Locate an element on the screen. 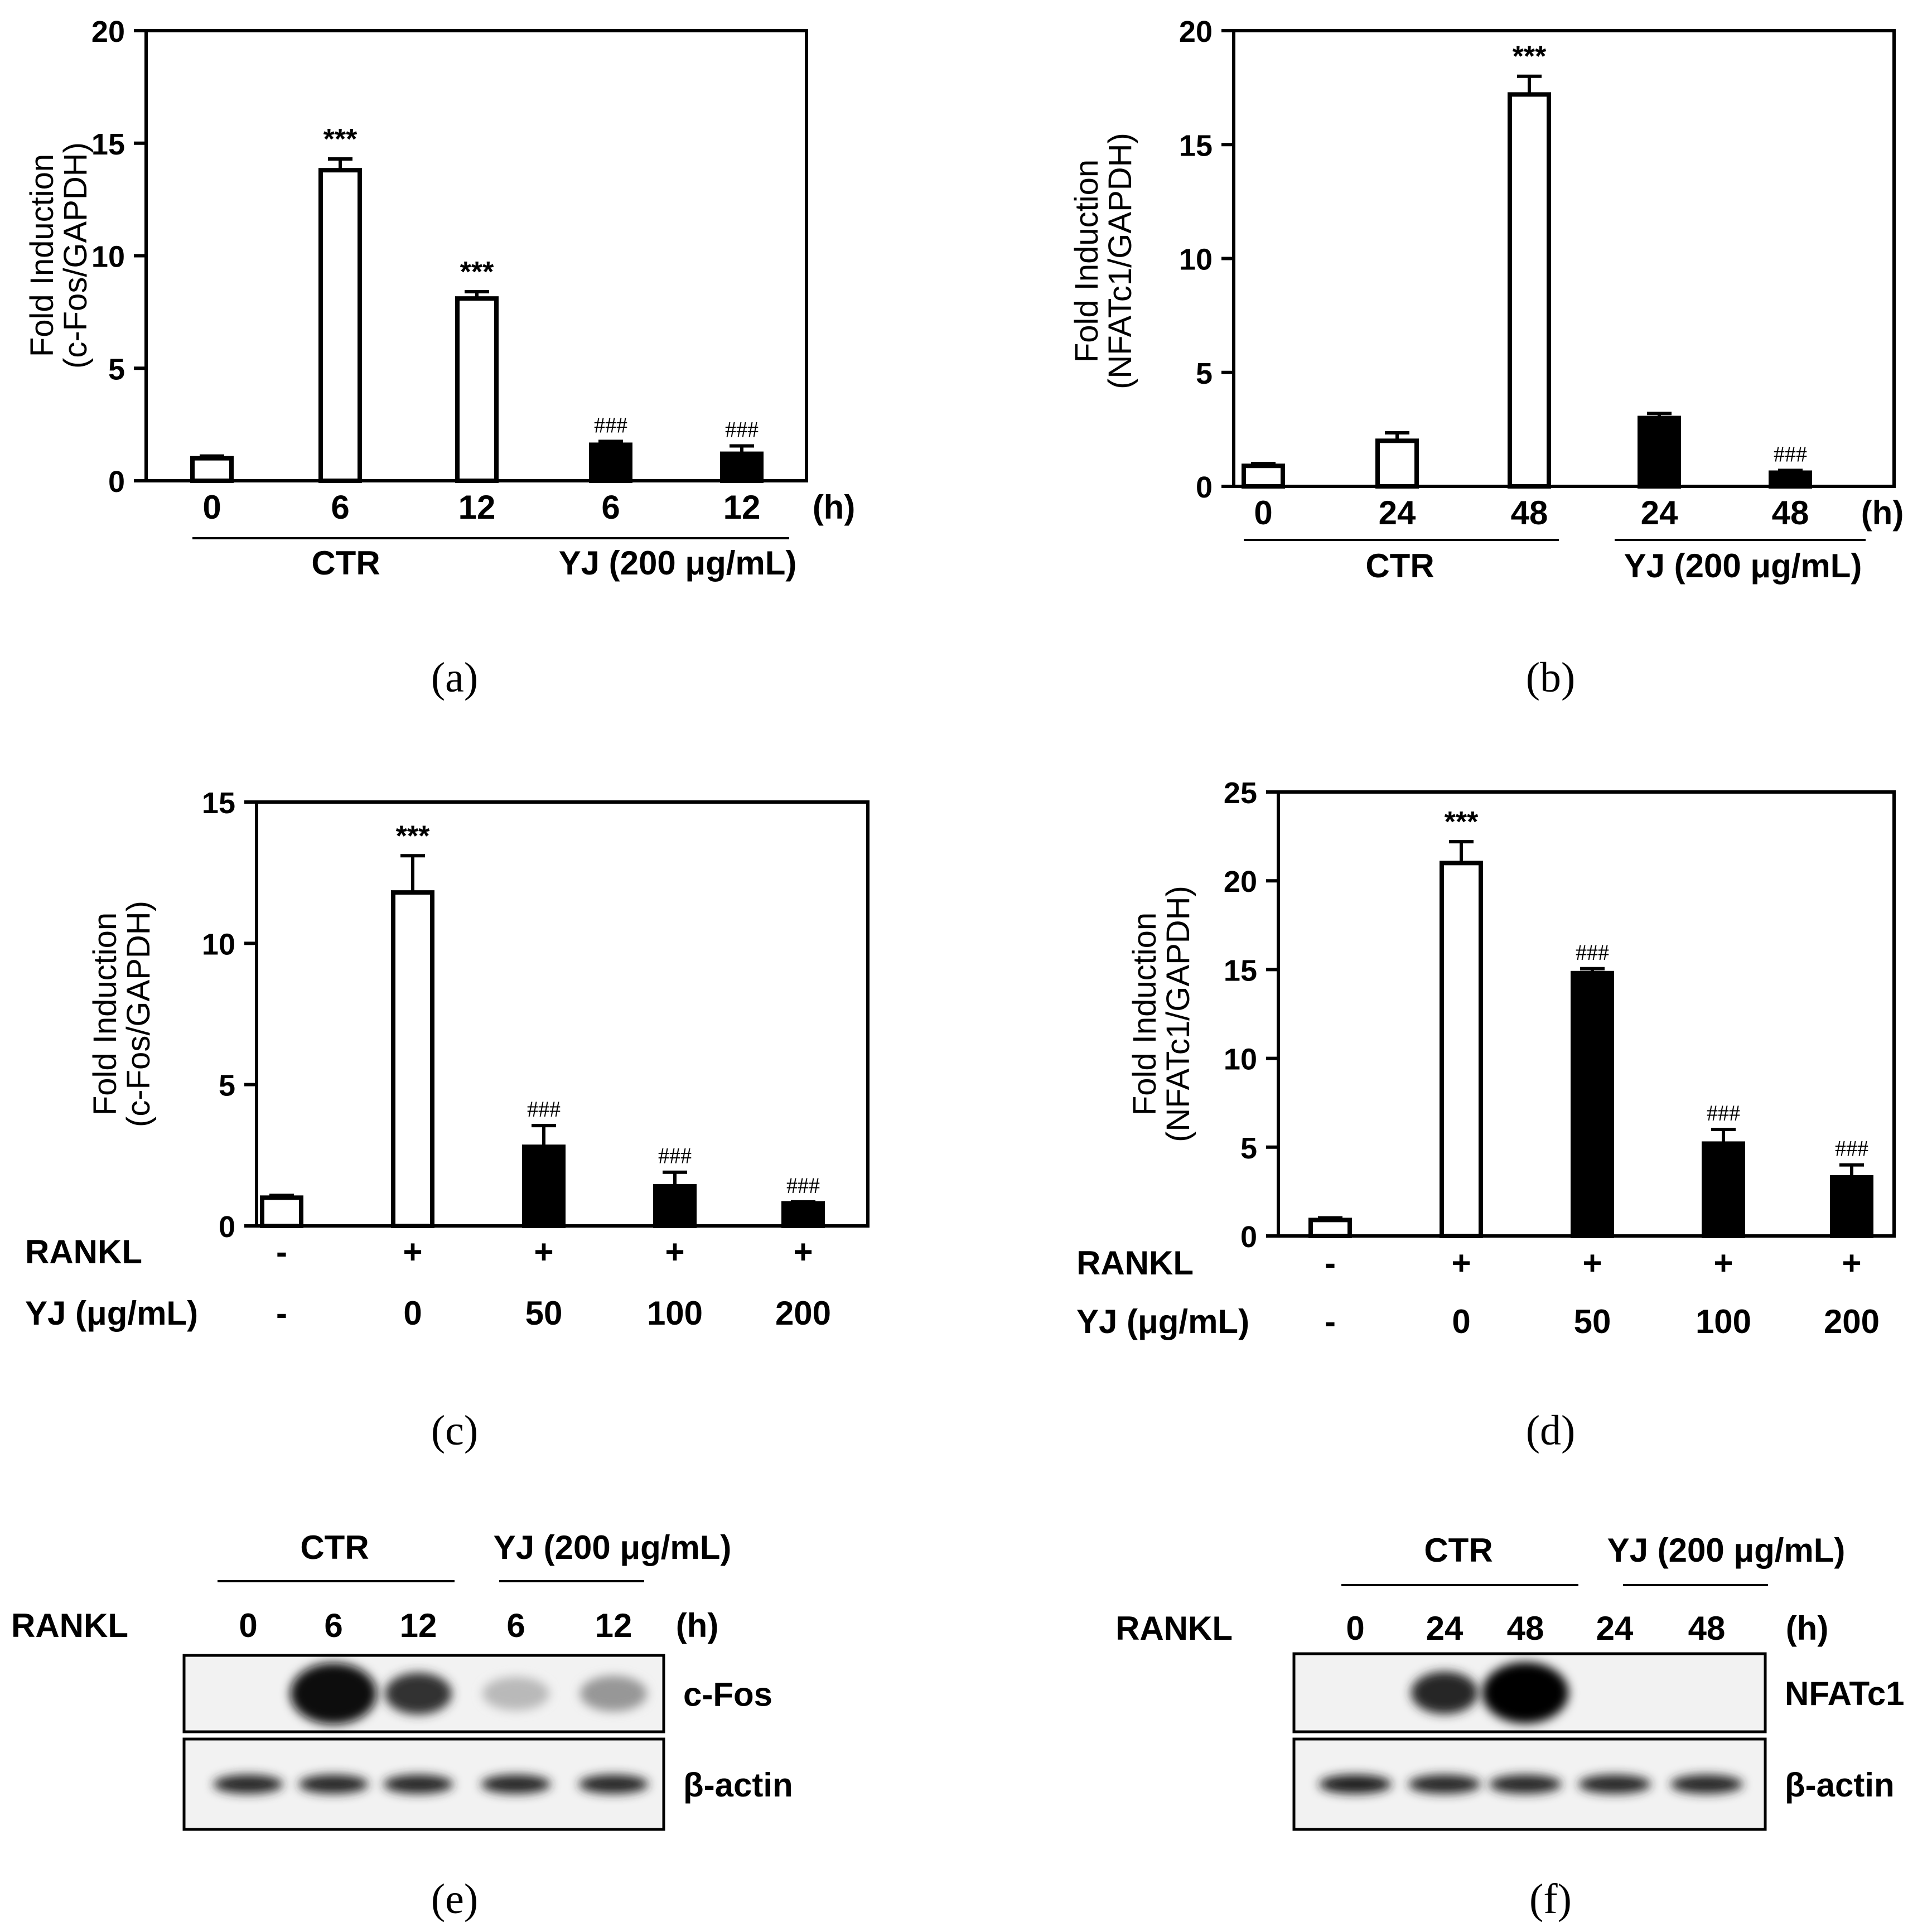 Image resolution: width=1932 pixels, height=1927 pixels. row-value: 100 is located at coordinates (675, 1313).